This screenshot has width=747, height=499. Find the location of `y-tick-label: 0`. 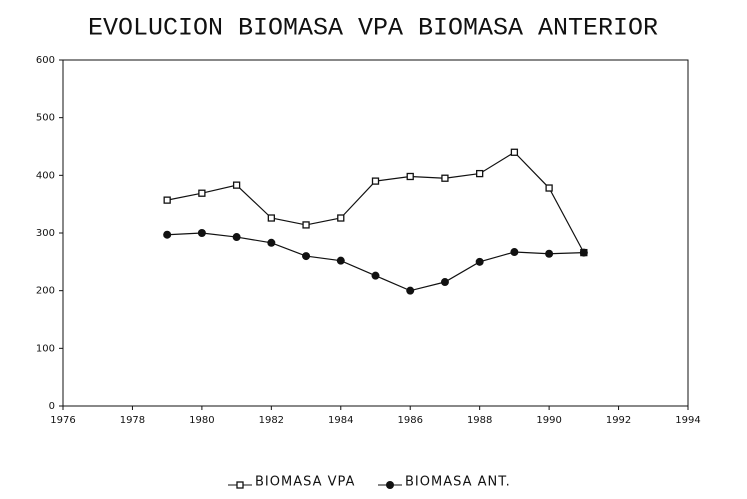

y-tick-label: 0 is located at coordinates (52, 406).